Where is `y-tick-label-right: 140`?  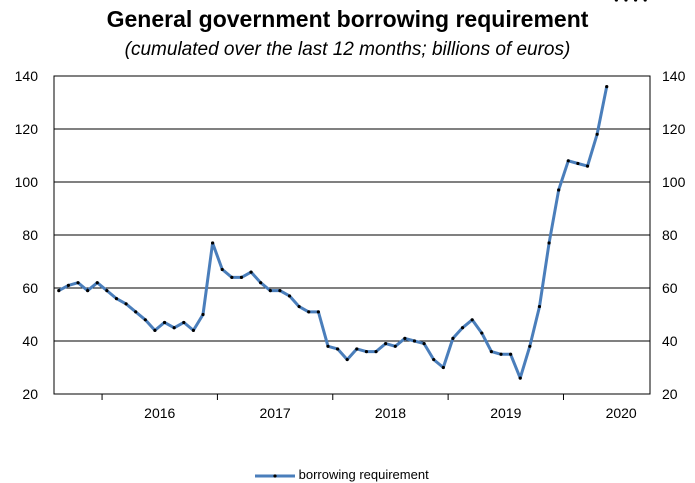 y-tick-label-right: 140 is located at coordinates (674, 76).